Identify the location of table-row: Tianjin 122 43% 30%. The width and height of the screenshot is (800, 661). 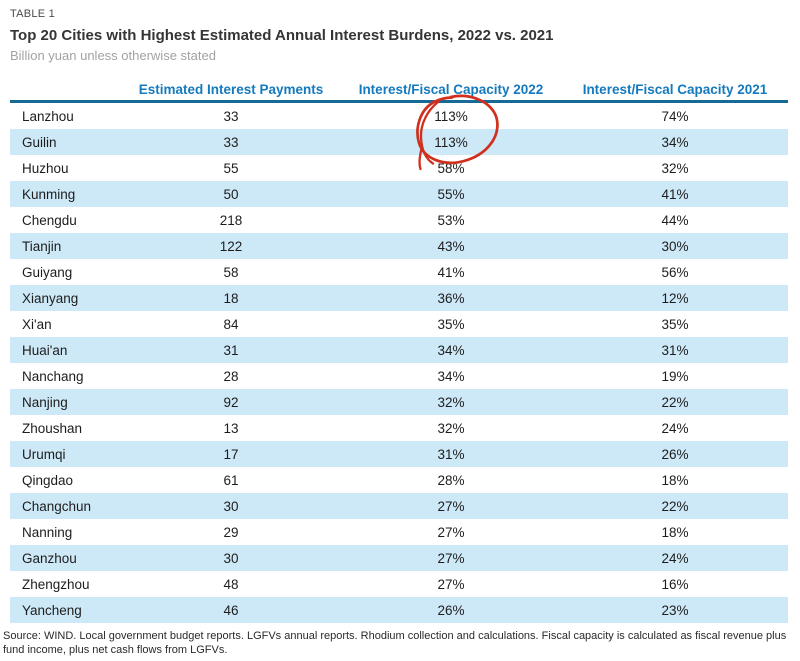
(399, 246).